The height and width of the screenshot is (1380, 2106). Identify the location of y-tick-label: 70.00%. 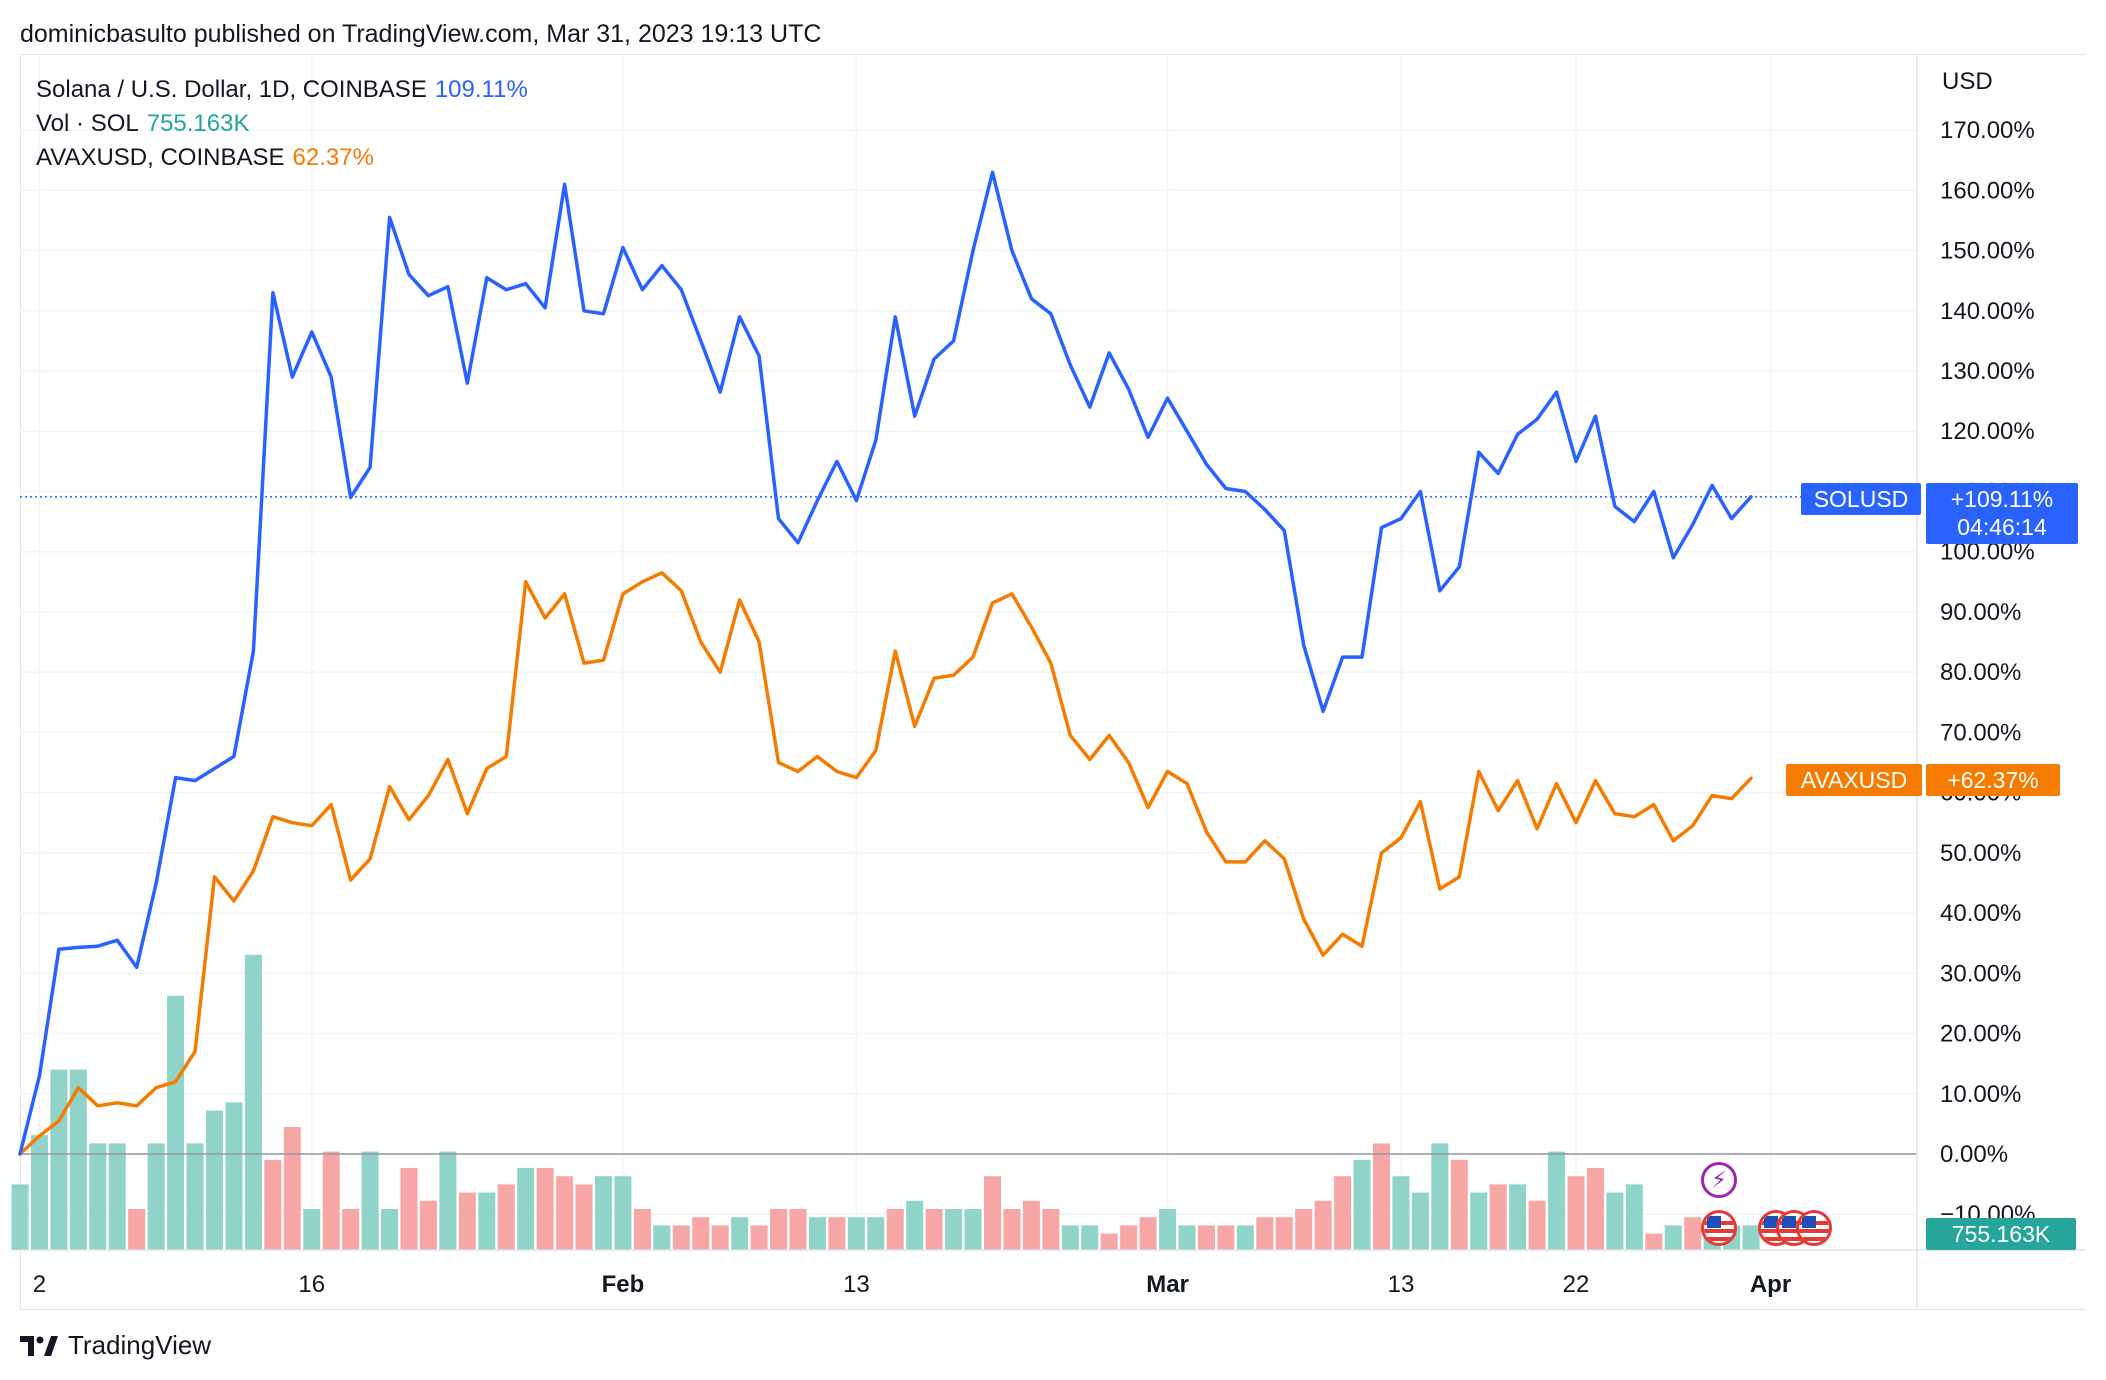
(1980, 732).